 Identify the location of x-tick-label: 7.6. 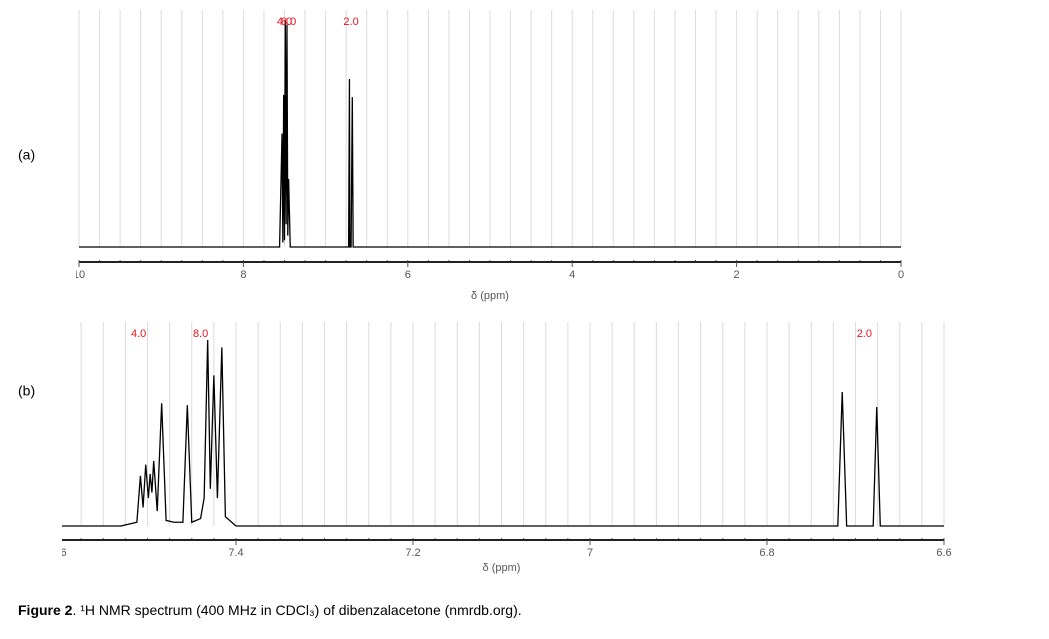
(58, 553).